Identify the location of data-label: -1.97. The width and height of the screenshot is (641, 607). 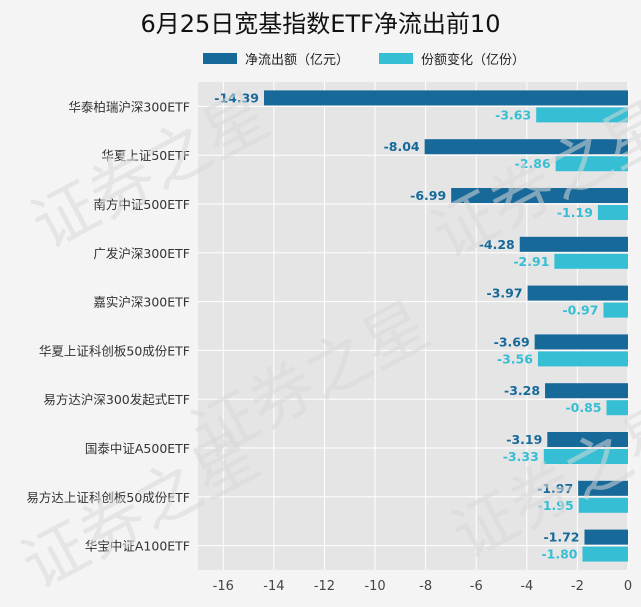
(555, 488).